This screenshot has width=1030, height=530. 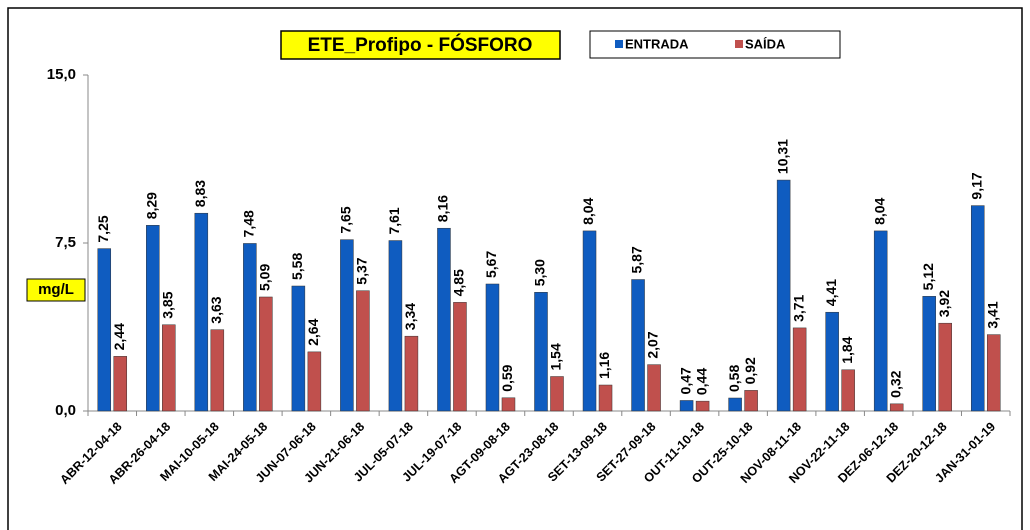 What do you see at coordinates (653, 344) in the screenshot?
I see `value-label: 2,07` at bounding box center [653, 344].